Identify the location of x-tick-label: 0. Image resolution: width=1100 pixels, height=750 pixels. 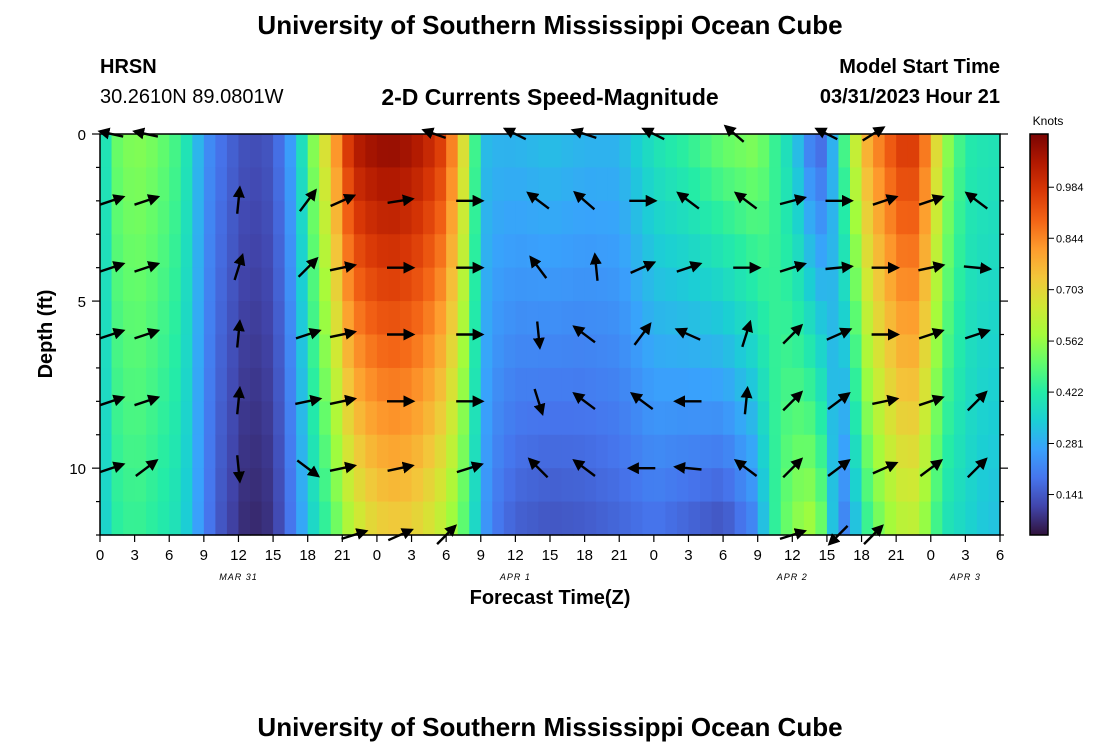
(931, 555).